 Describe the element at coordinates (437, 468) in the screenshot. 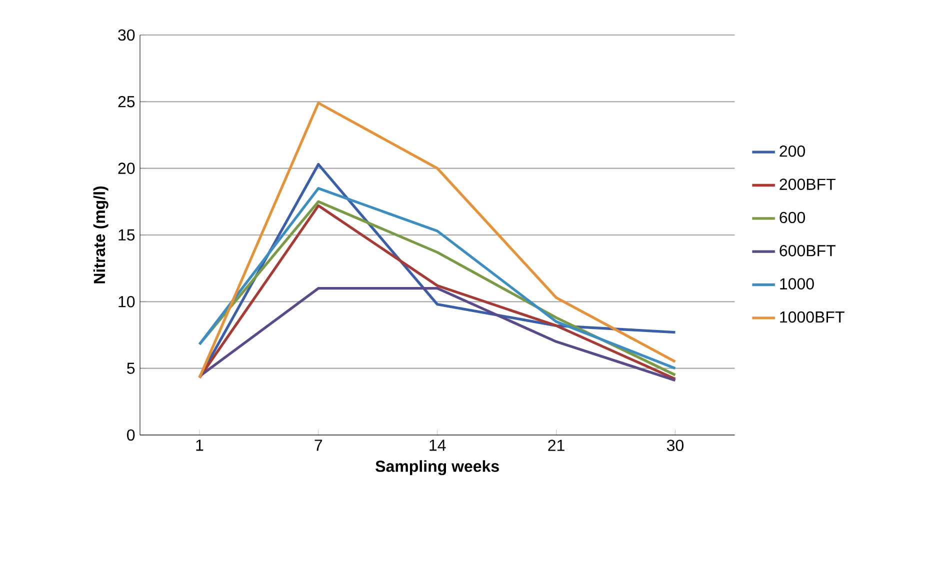

I see `x-axis-title: Sampling weeks` at that location.